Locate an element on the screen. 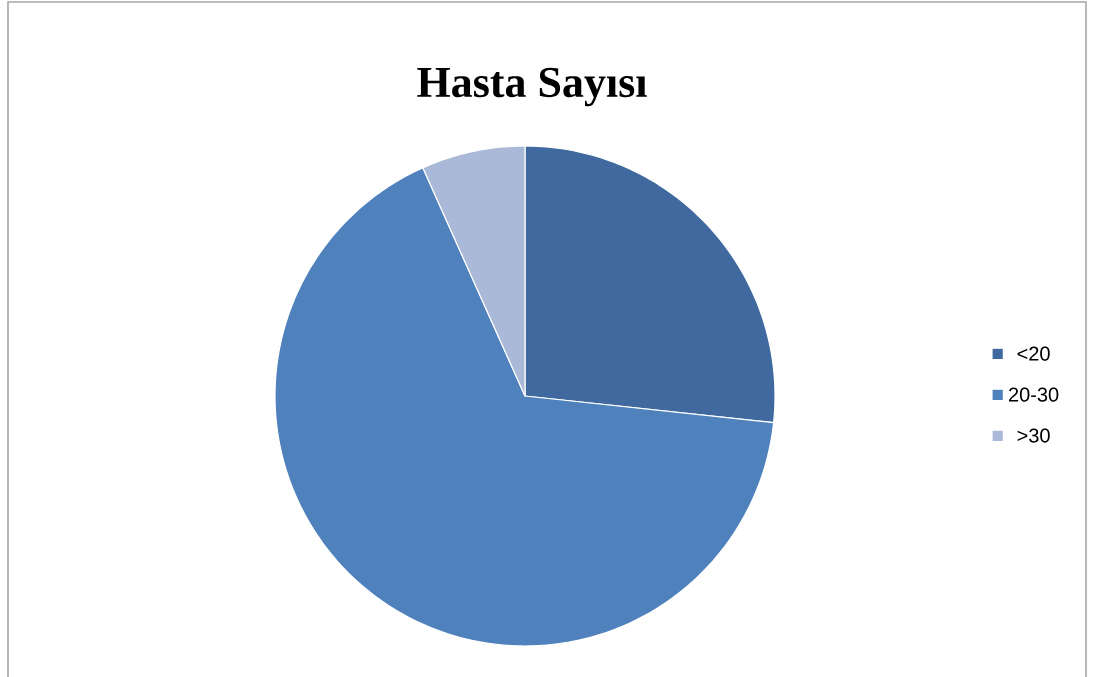  legend-label: 20-30 is located at coordinates (1033, 394).